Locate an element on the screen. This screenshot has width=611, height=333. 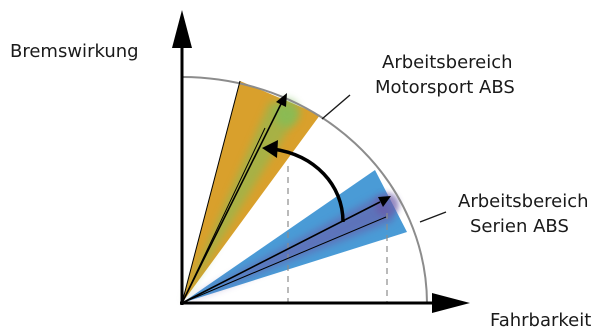
transition-arc-arrowhead is located at coordinates (270, 149).